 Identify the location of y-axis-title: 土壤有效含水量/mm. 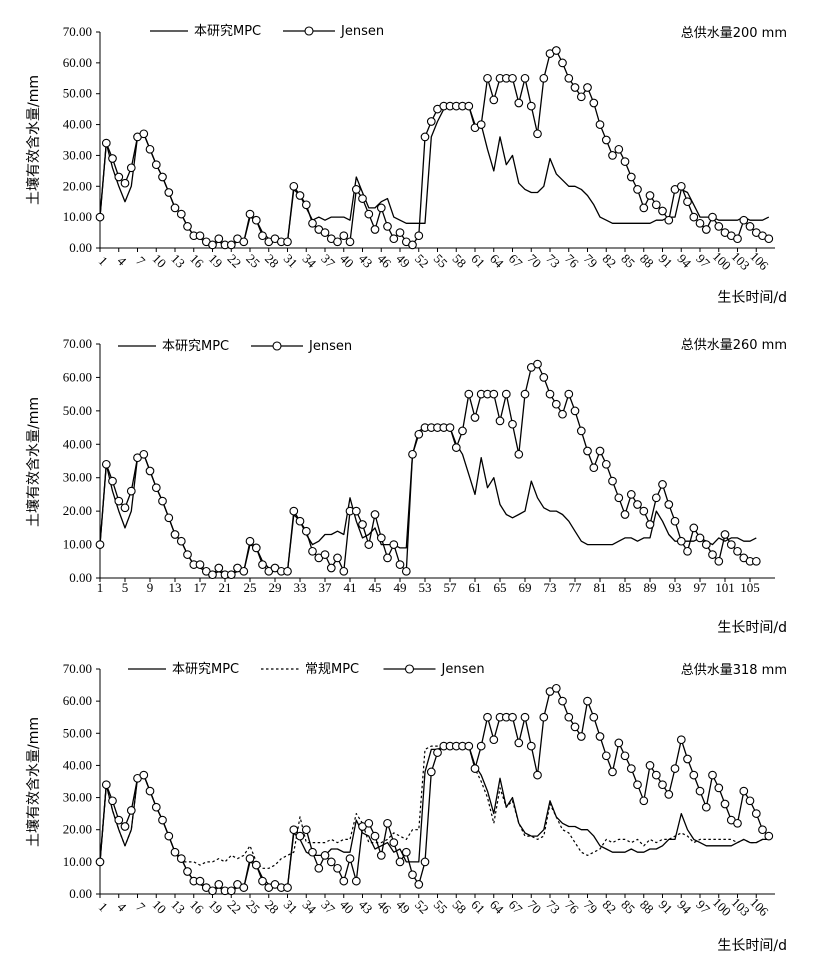
(33, 782).